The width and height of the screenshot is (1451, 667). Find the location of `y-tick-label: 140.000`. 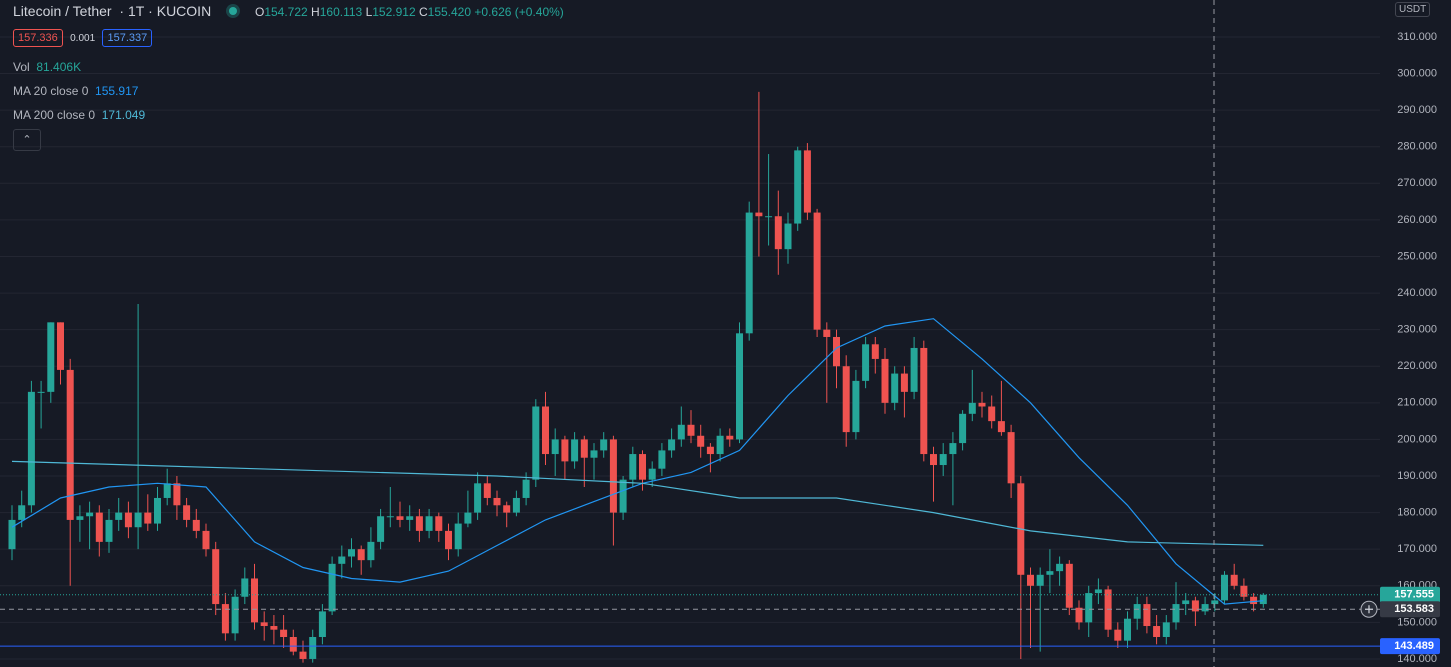

y-tick-label: 140.000 is located at coordinates (1417, 659).